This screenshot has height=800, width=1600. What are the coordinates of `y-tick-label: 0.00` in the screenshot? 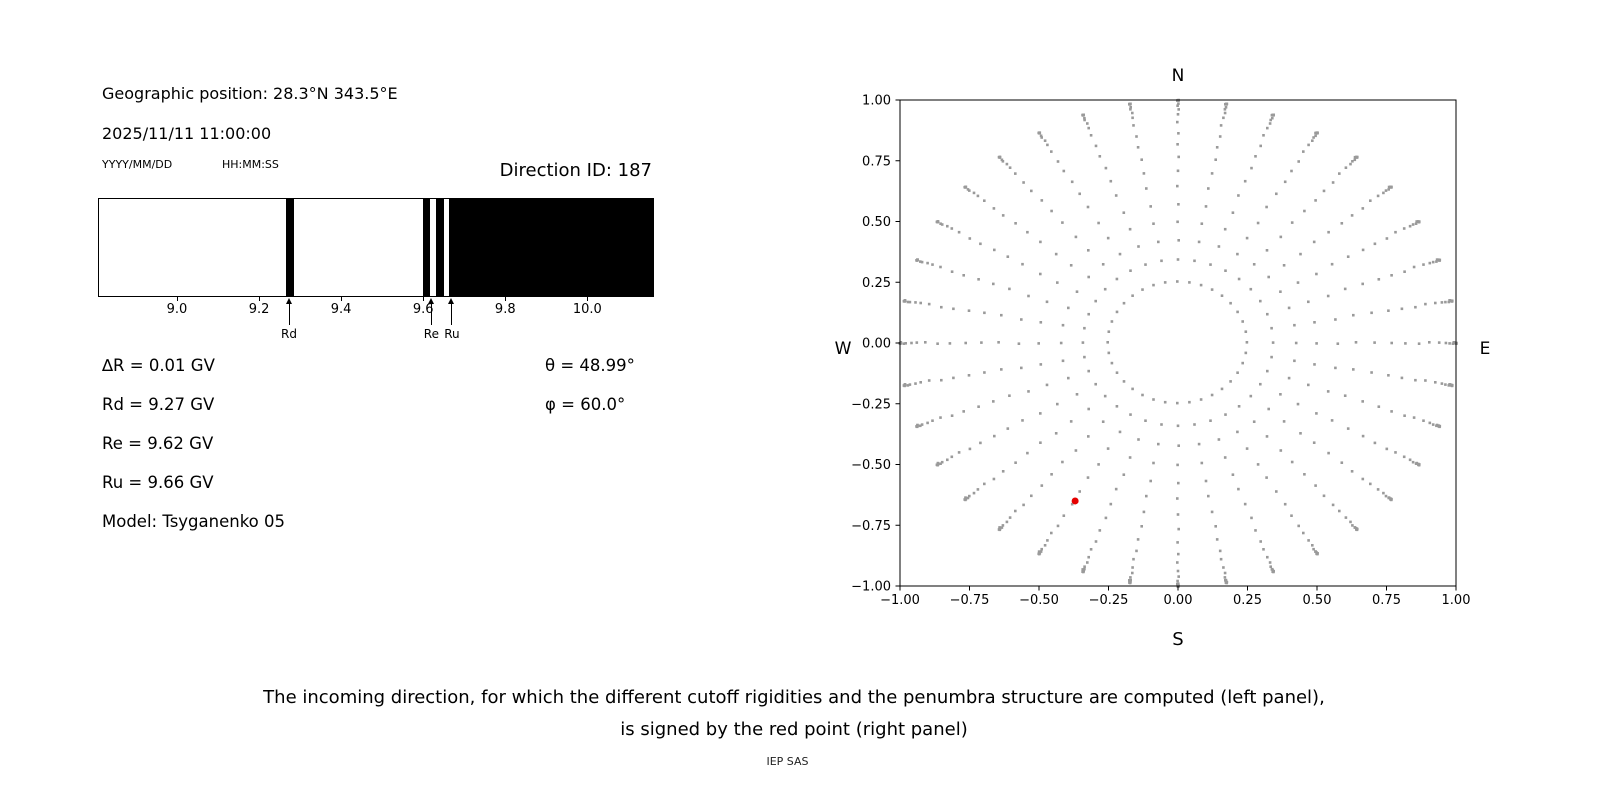 It's located at (876, 344).